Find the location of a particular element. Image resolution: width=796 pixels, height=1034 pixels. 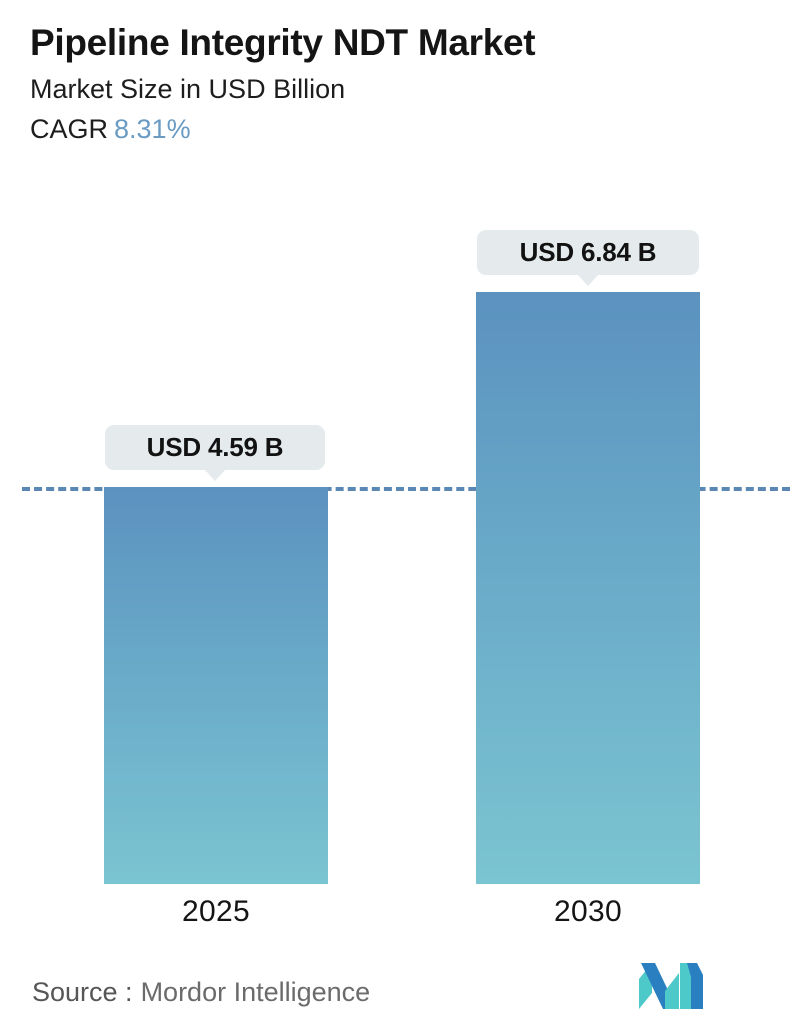

bar-2025 is located at coordinates (216, 685).